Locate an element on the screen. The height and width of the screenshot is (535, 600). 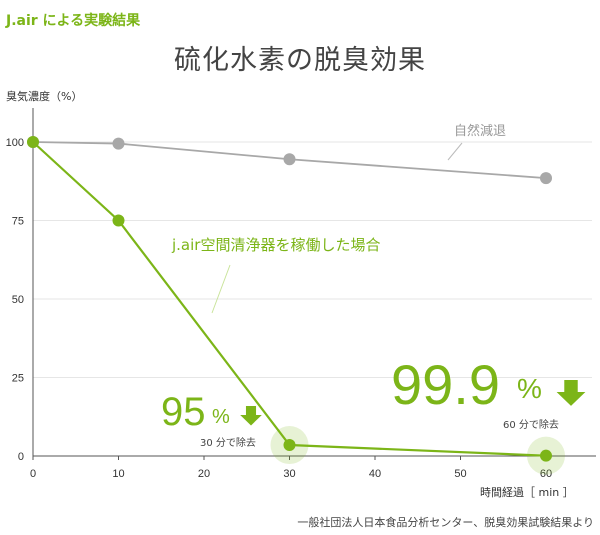
natural-decay-line is located at coordinates (289, 160).